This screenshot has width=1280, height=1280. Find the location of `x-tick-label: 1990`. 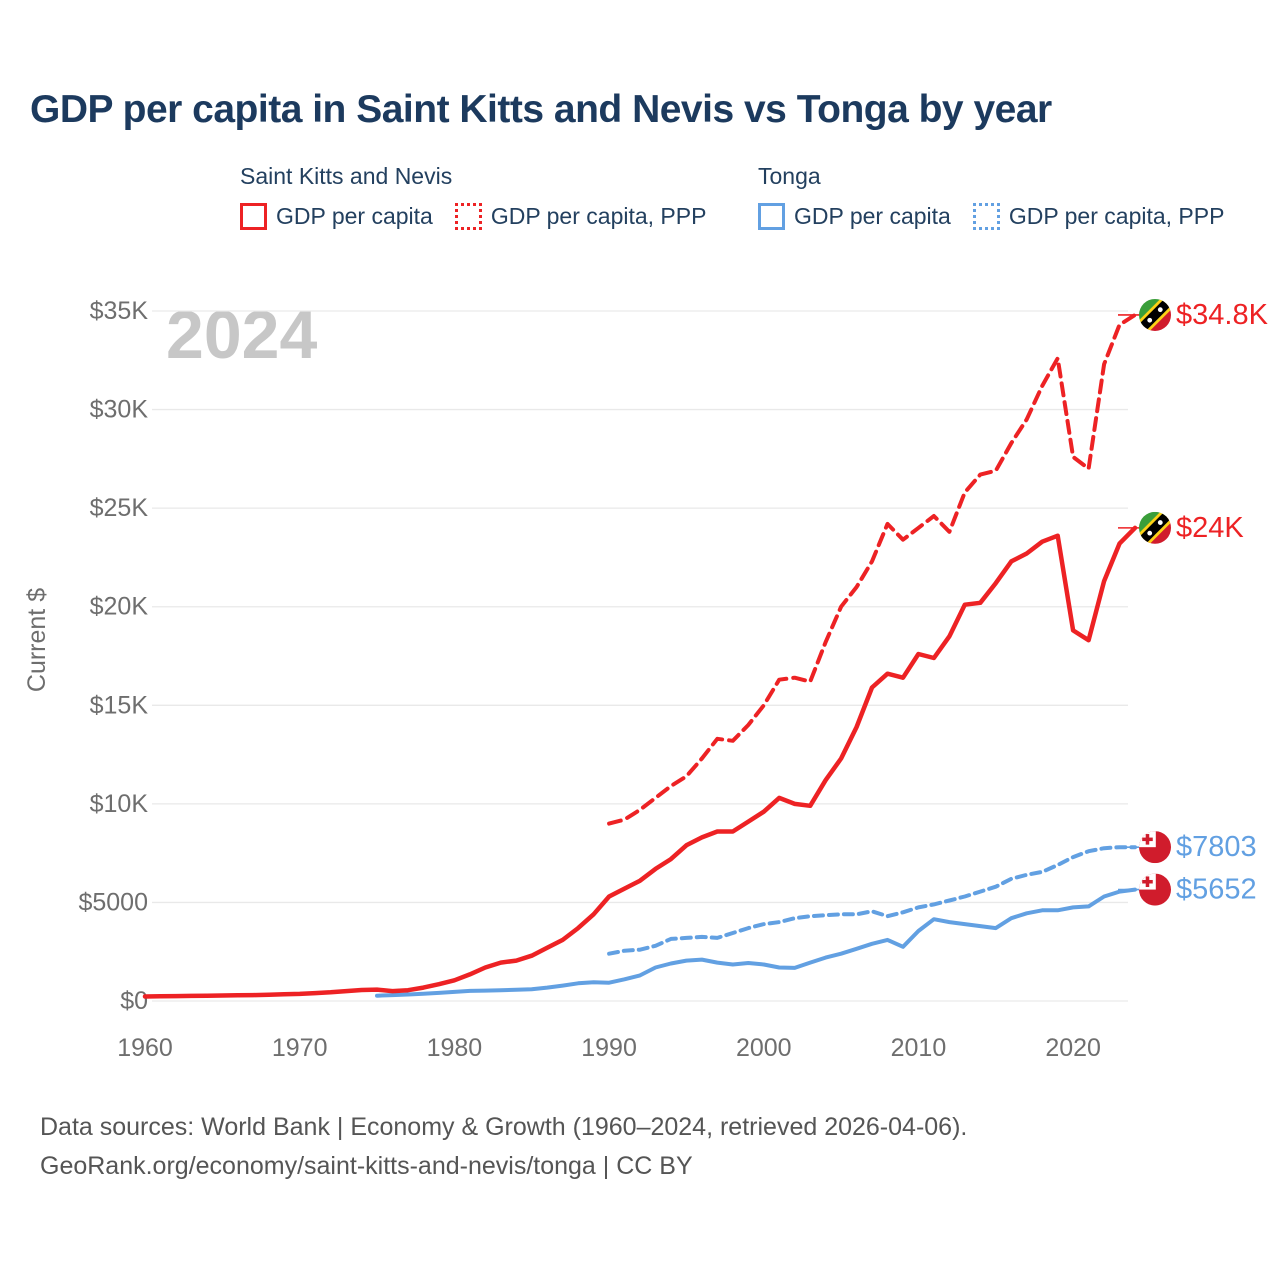

x-tick-label: 1990 is located at coordinates (609, 1048).